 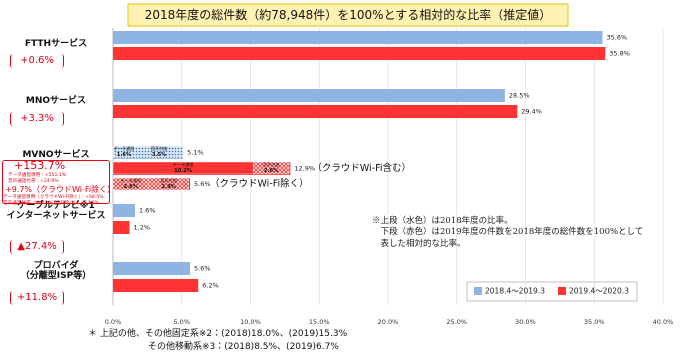 What do you see at coordinates (515, 291) in the screenshot?
I see `legend-label: 2018.4～2019.3` at bounding box center [515, 291].